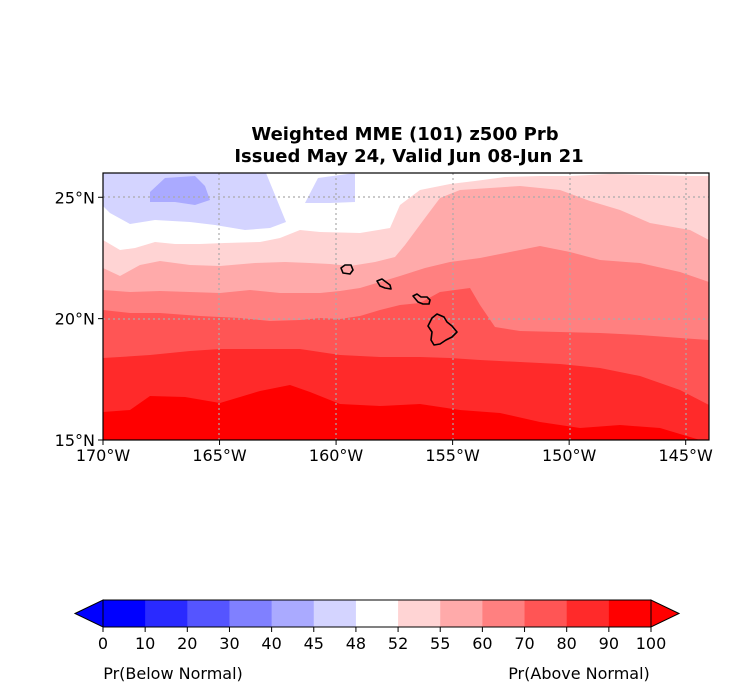 The width and height of the screenshot is (754, 689). I want to click on colorbar-extend-high, so click(665, 613).